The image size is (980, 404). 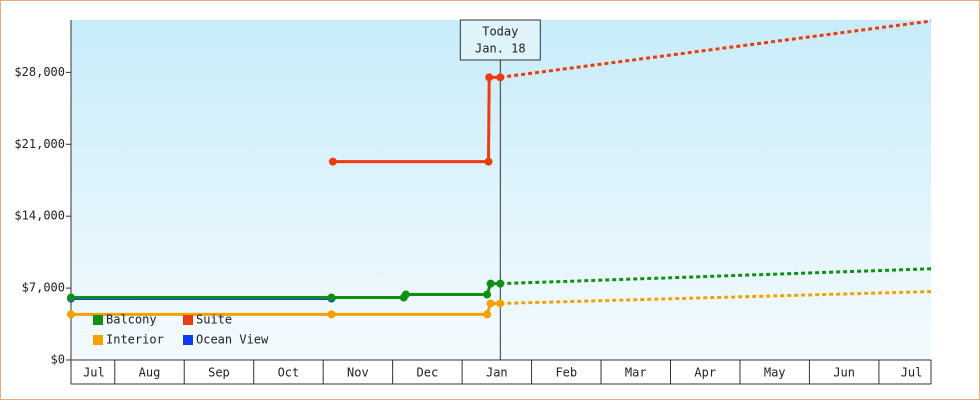 I want to click on today-box, so click(x=500, y=40).